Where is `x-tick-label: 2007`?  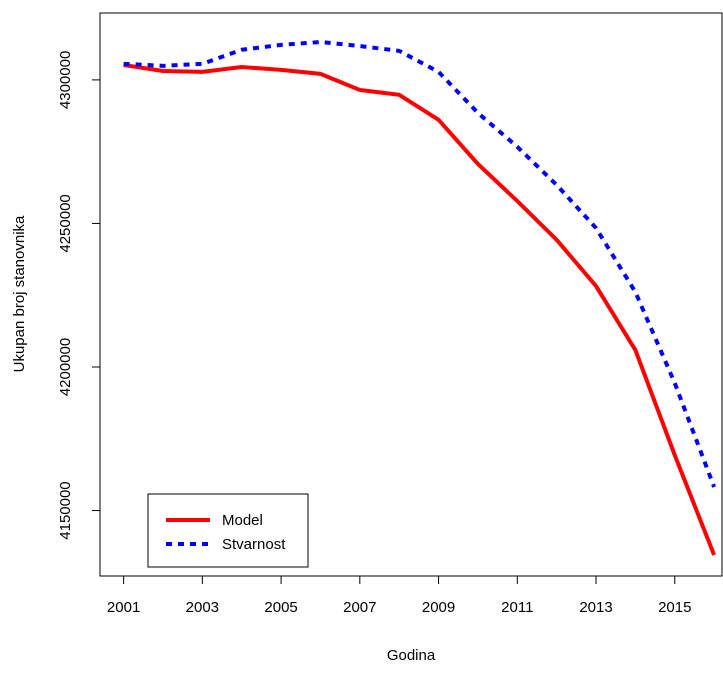
x-tick-label: 2007 is located at coordinates (359, 607).